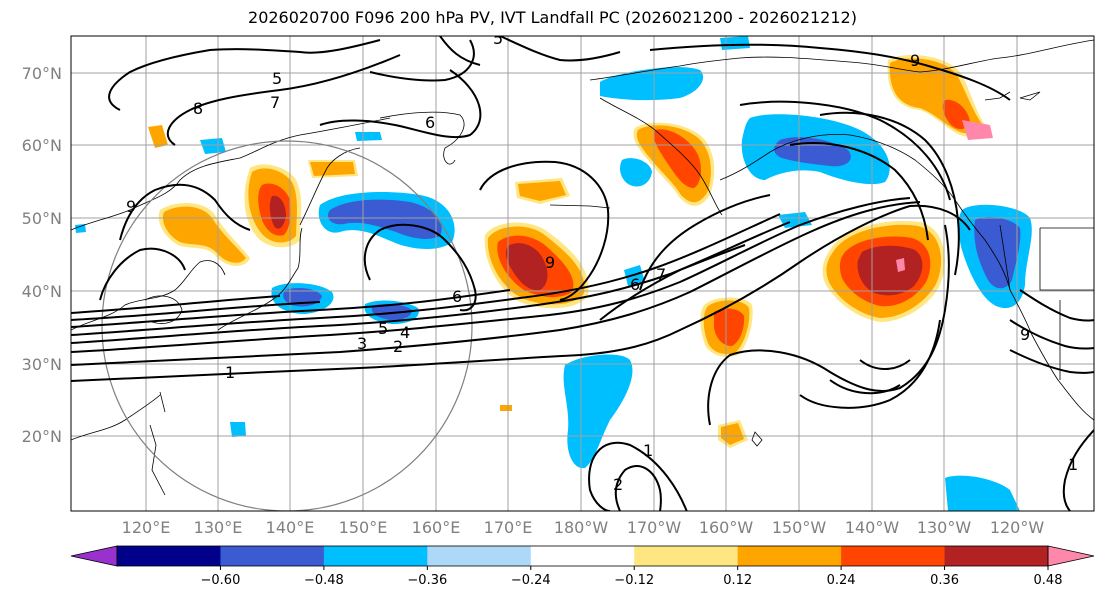 Image resolution: width=1105 pixels, height=604 pixels. Describe the element at coordinates (324, 580) in the screenshot. I see `colorbar-tick-label: −0.48` at that location.